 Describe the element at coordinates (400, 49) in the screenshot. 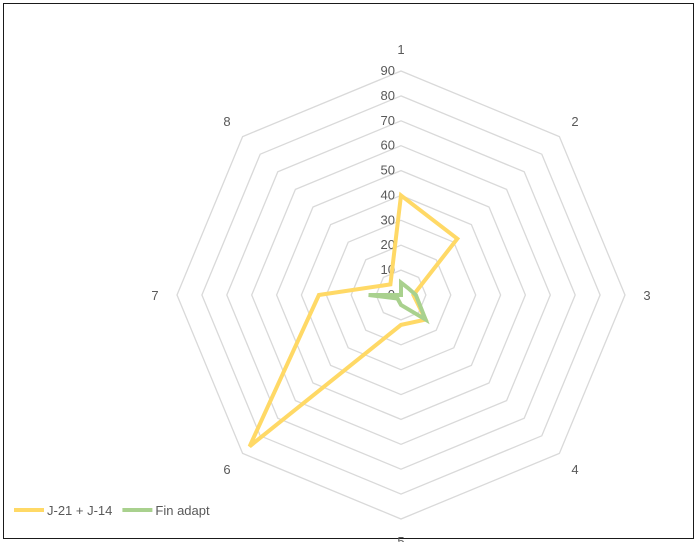

I see `axis-label: 1` at that location.